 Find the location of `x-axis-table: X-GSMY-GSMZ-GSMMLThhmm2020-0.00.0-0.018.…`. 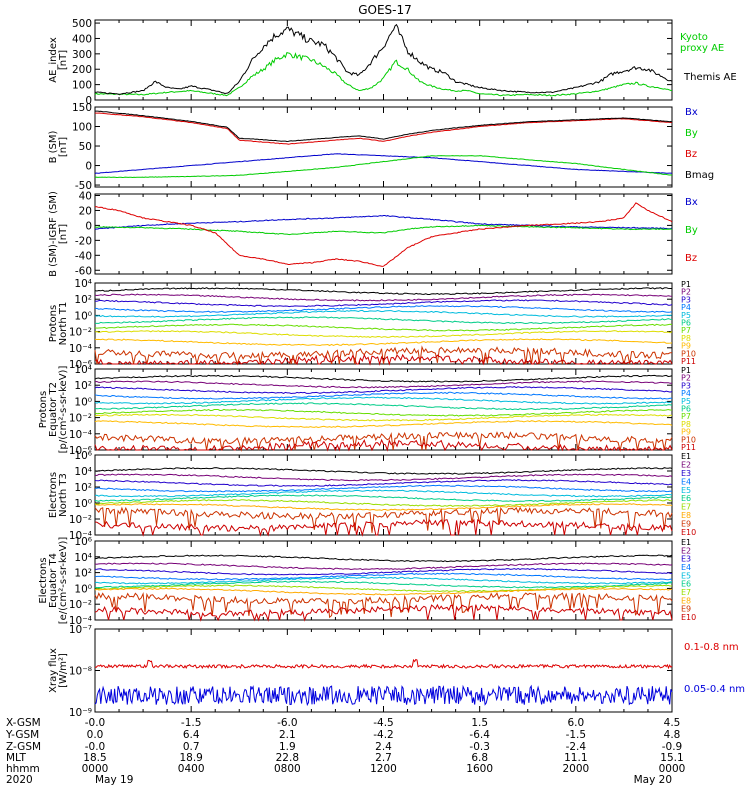

x-axis-table: X-GSMY-GSMZ-GSMMLThhmm2020-0.00.0-0.018.… is located at coordinates (345, 751).